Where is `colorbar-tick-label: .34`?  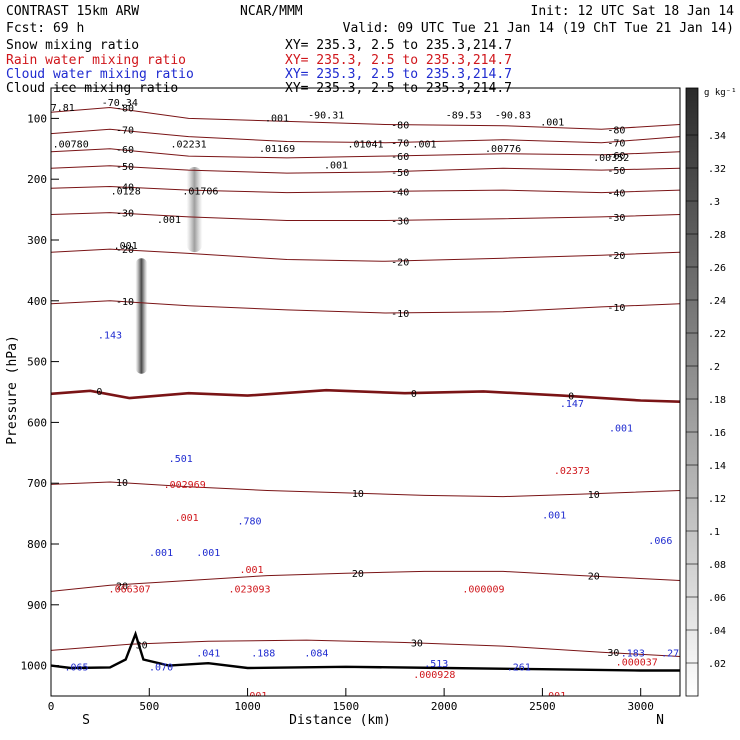
colorbar-tick-label: .34 is located at coordinates (717, 136).